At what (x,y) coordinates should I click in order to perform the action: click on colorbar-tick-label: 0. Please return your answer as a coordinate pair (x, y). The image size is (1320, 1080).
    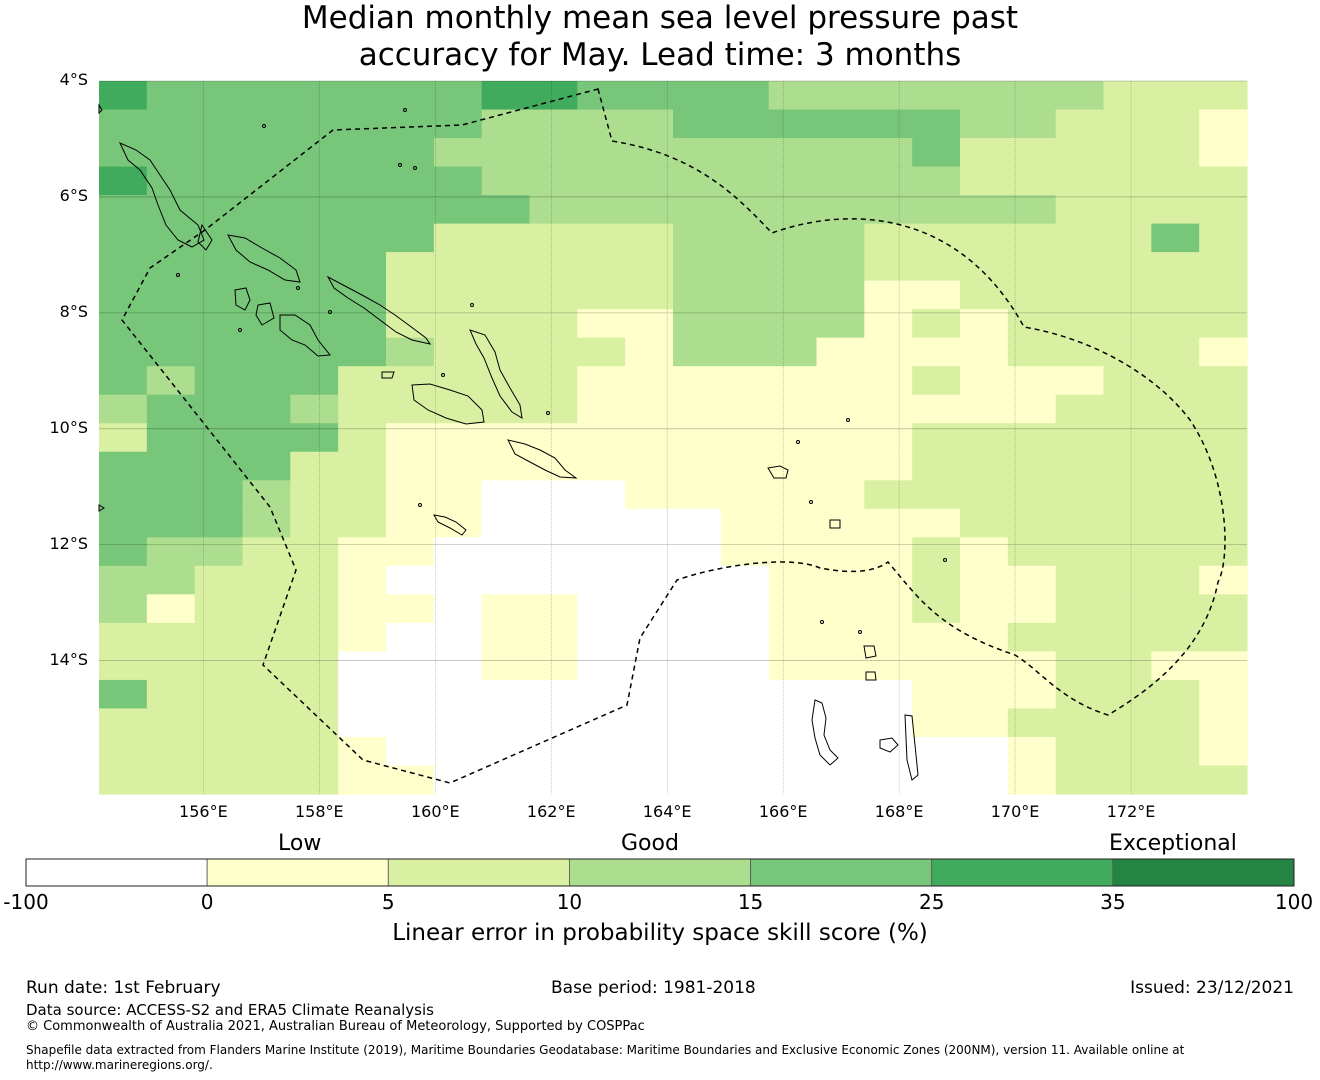
    Looking at the image, I should click on (207, 902).